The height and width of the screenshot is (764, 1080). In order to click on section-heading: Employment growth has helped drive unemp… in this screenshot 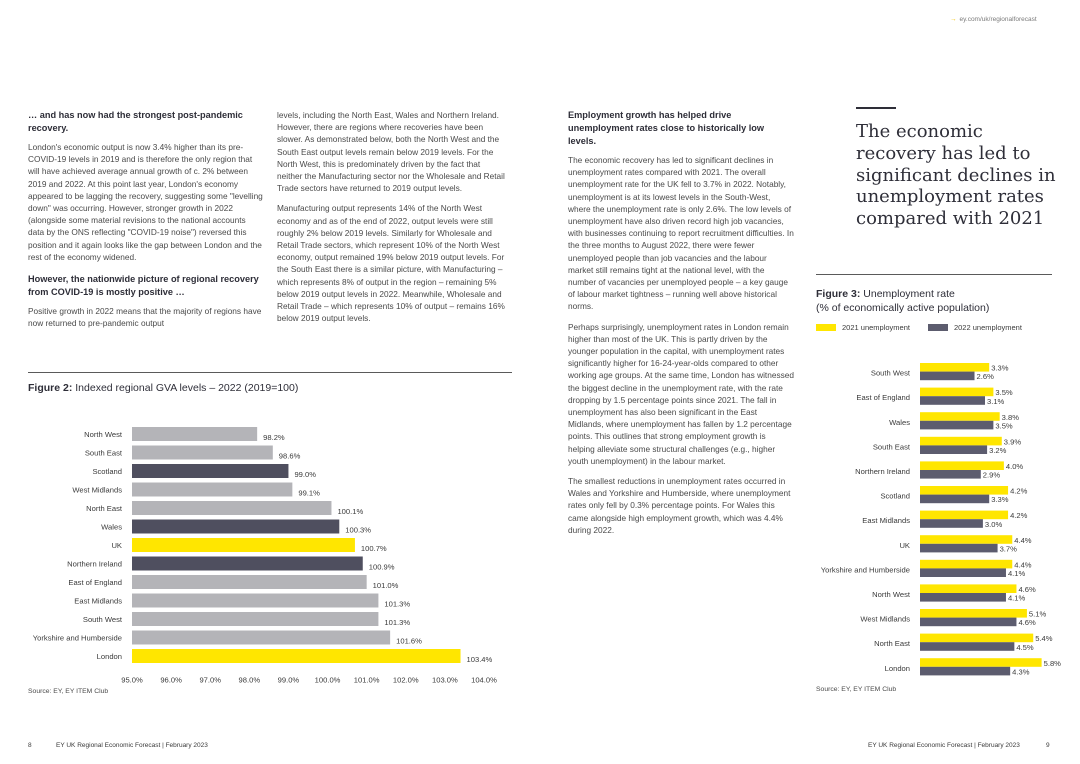, I will do `click(666, 128)`.